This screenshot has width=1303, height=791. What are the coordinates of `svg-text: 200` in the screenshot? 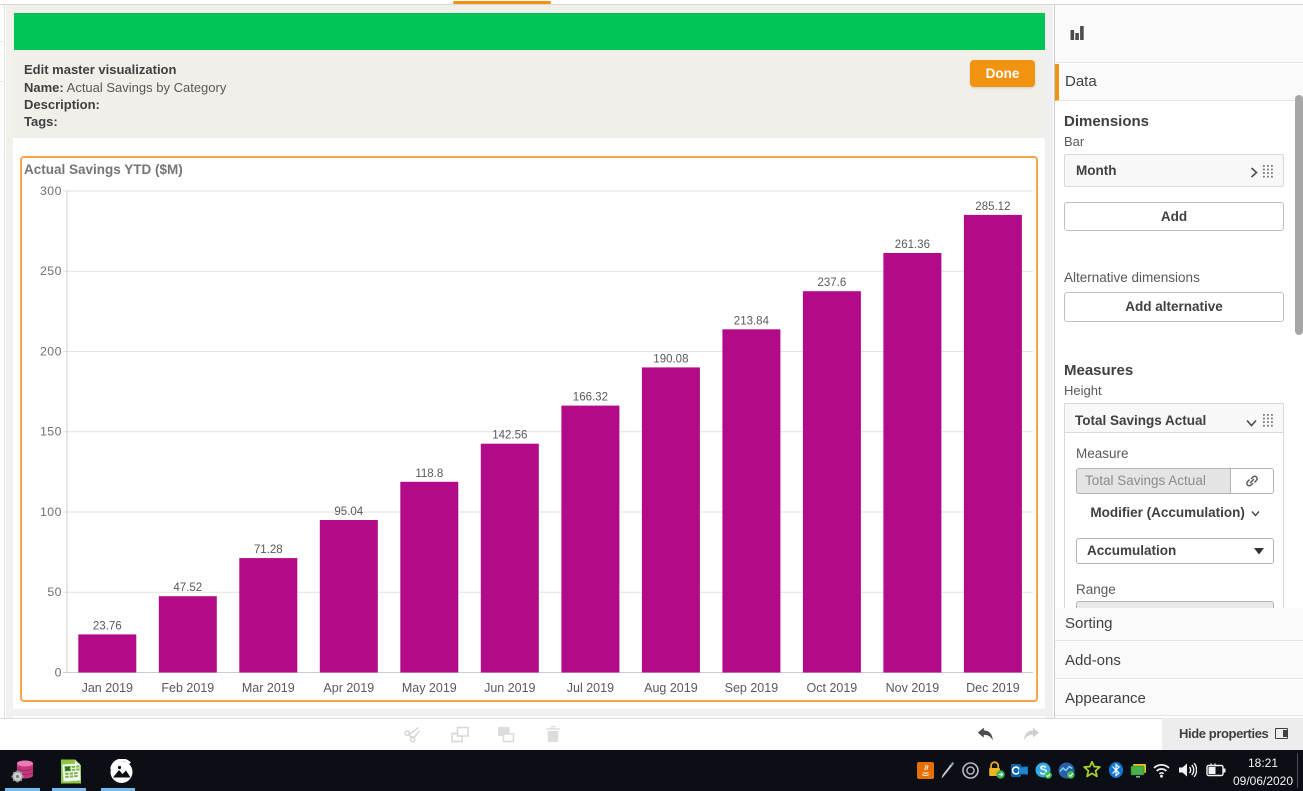 It's located at (51, 351).